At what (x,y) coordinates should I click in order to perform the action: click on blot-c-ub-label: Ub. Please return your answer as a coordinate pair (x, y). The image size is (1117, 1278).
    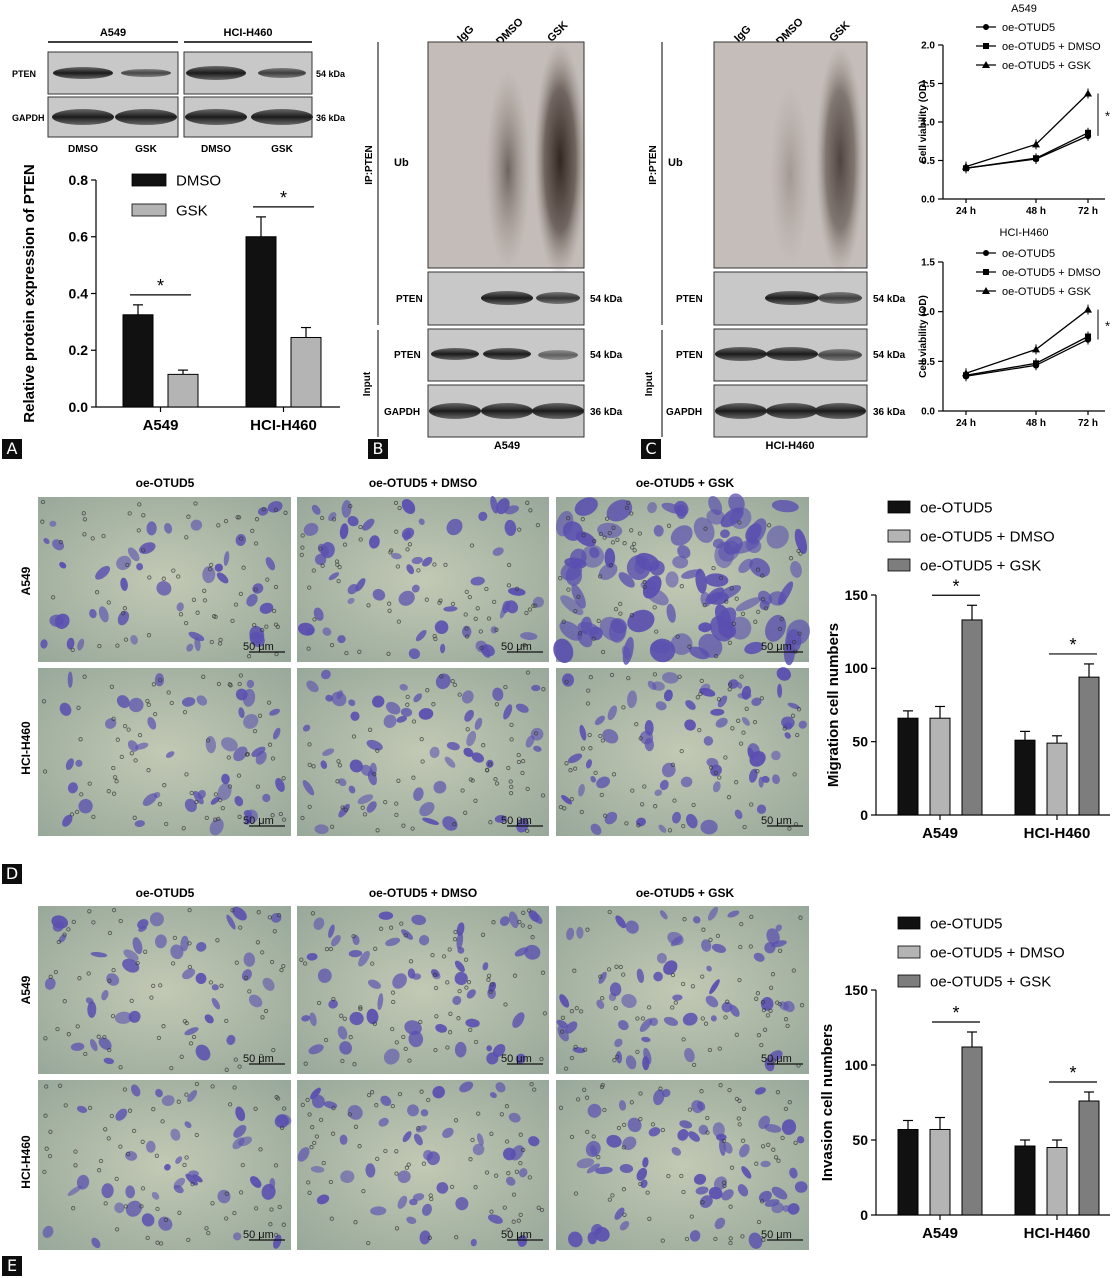
    Looking at the image, I should click on (675, 163).